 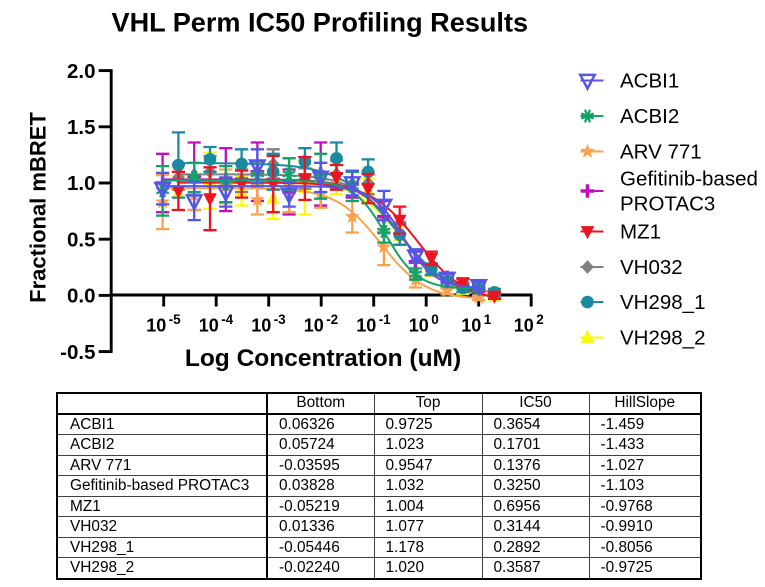 What do you see at coordinates (77, 352) in the screenshot?
I see `svg-text: -0.5` at bounding box center [77, 352].